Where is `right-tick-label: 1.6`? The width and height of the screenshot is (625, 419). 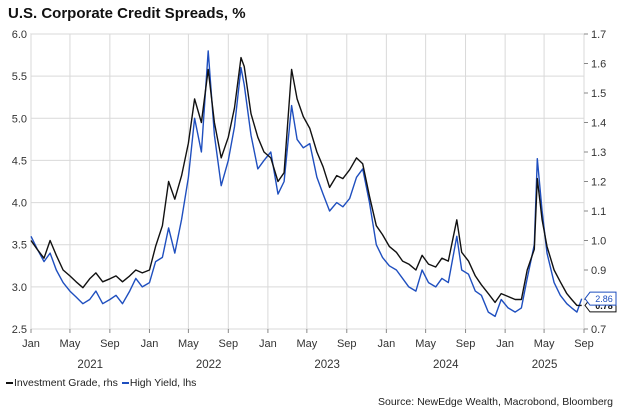
right-tick-label: 1.6 is located at coordinates (598, 65).